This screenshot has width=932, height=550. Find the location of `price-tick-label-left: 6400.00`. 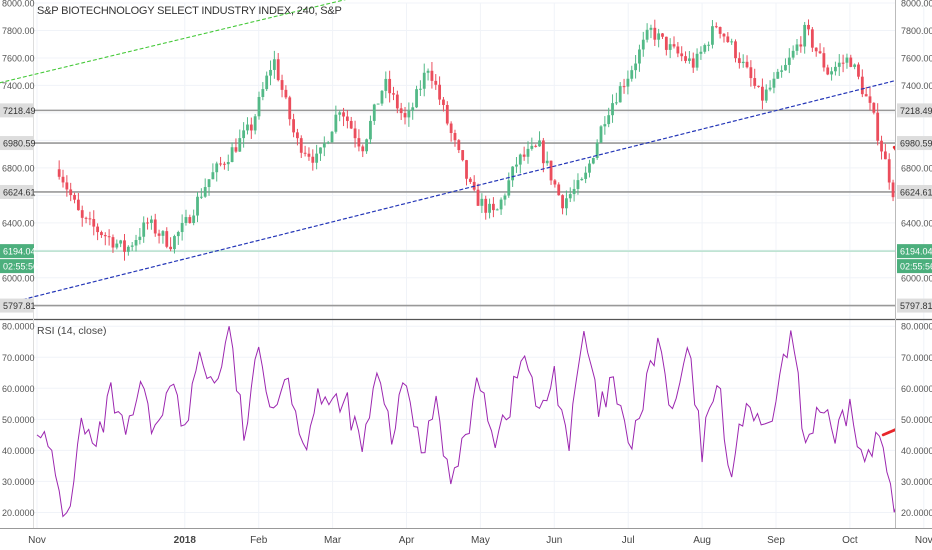

price-tick-label-left: 6400.00 is located at coordinates (18, 223).